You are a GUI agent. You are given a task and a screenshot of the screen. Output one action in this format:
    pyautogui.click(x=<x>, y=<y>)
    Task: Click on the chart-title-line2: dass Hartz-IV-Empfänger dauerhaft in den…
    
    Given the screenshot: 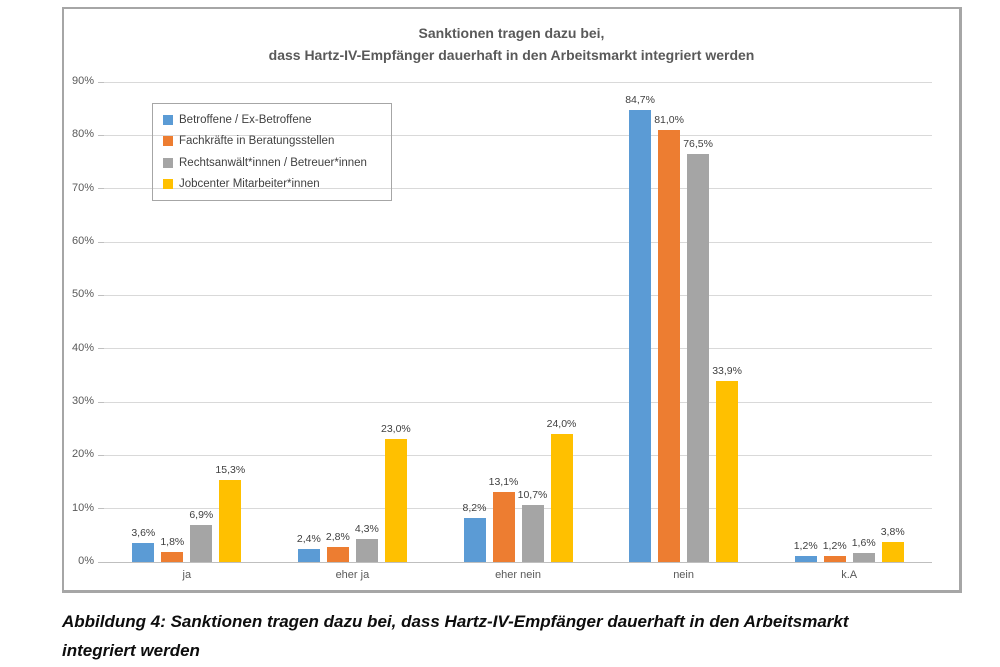 What is the action you would take?
    pyautogui.click(x=511, y=55)
    